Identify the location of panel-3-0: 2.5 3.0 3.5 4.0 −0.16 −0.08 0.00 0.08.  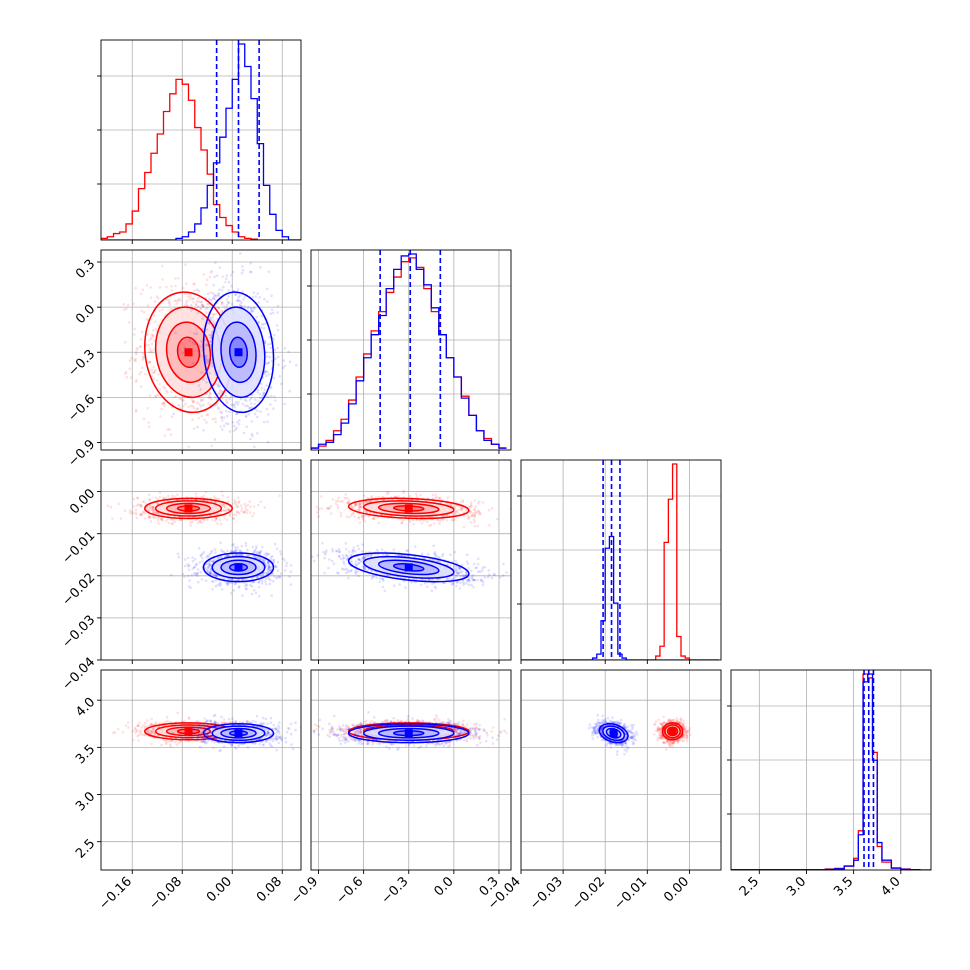
(187, 791).